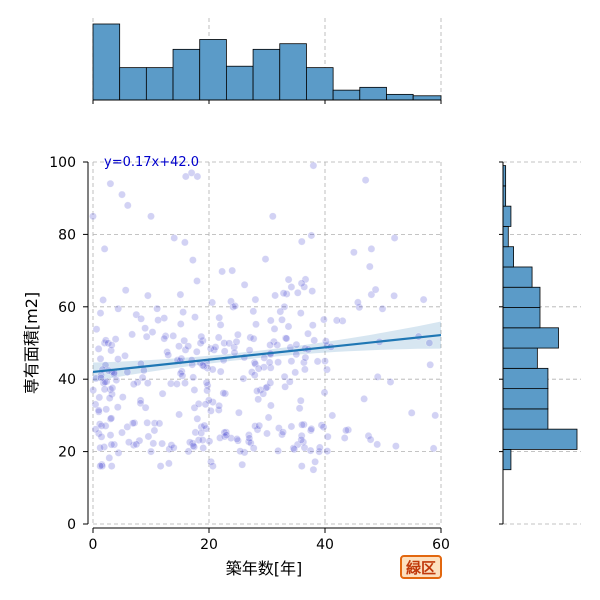  I want to click on x-axis-label: 築年数[年], so click(264, 568).